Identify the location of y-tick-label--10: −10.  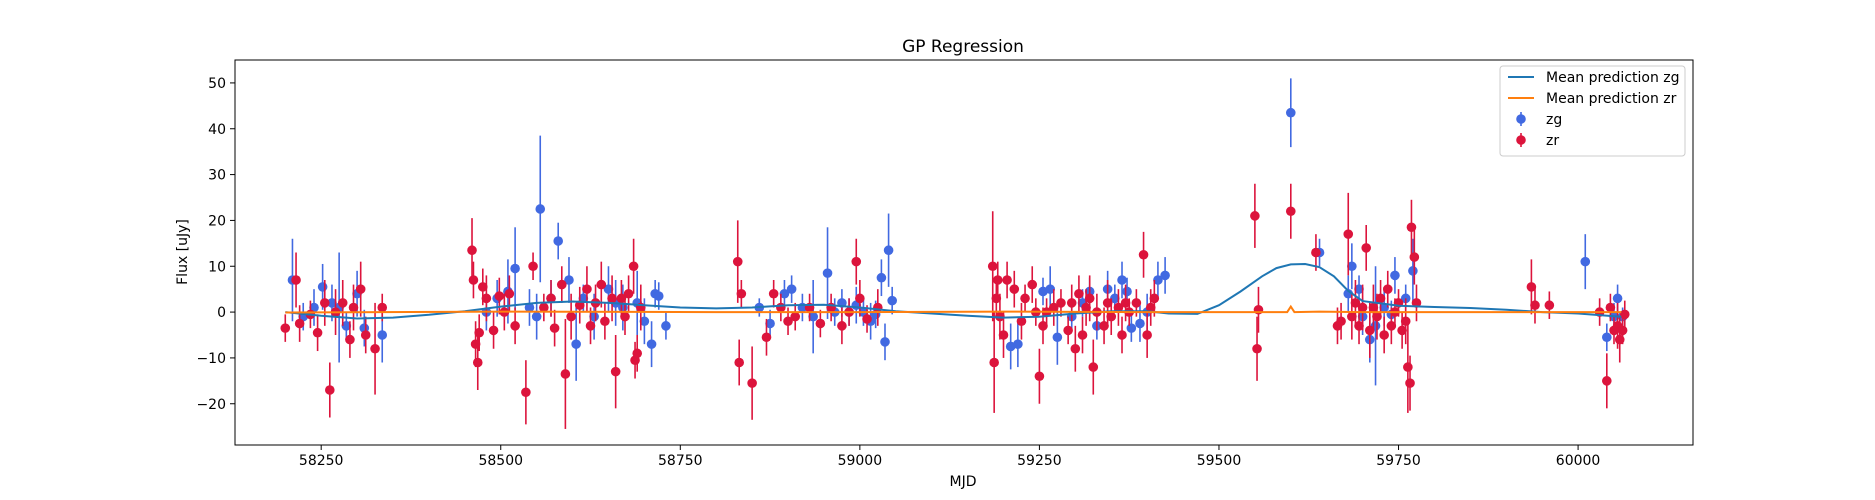
(211, 359).